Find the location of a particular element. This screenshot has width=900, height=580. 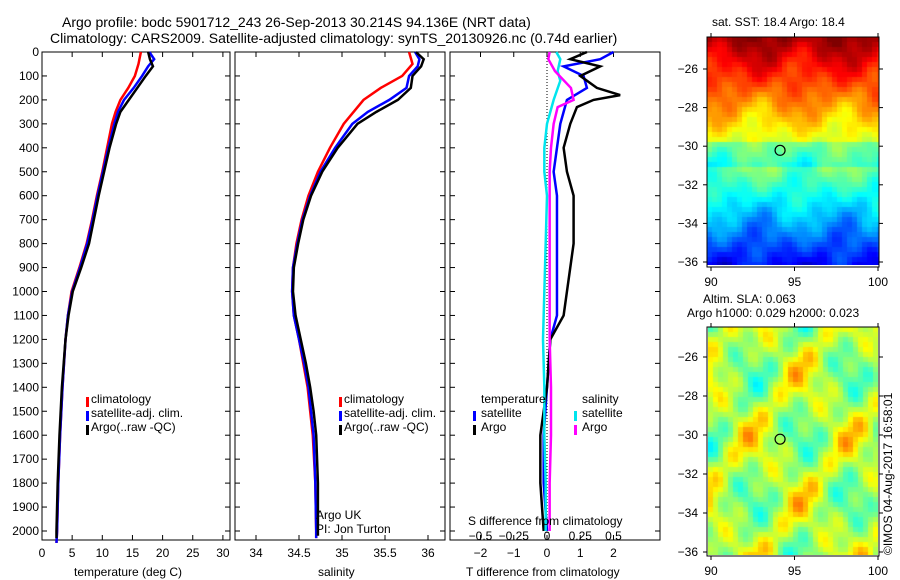

y-tick-label: 1600 is located at coordinates (25, 435).